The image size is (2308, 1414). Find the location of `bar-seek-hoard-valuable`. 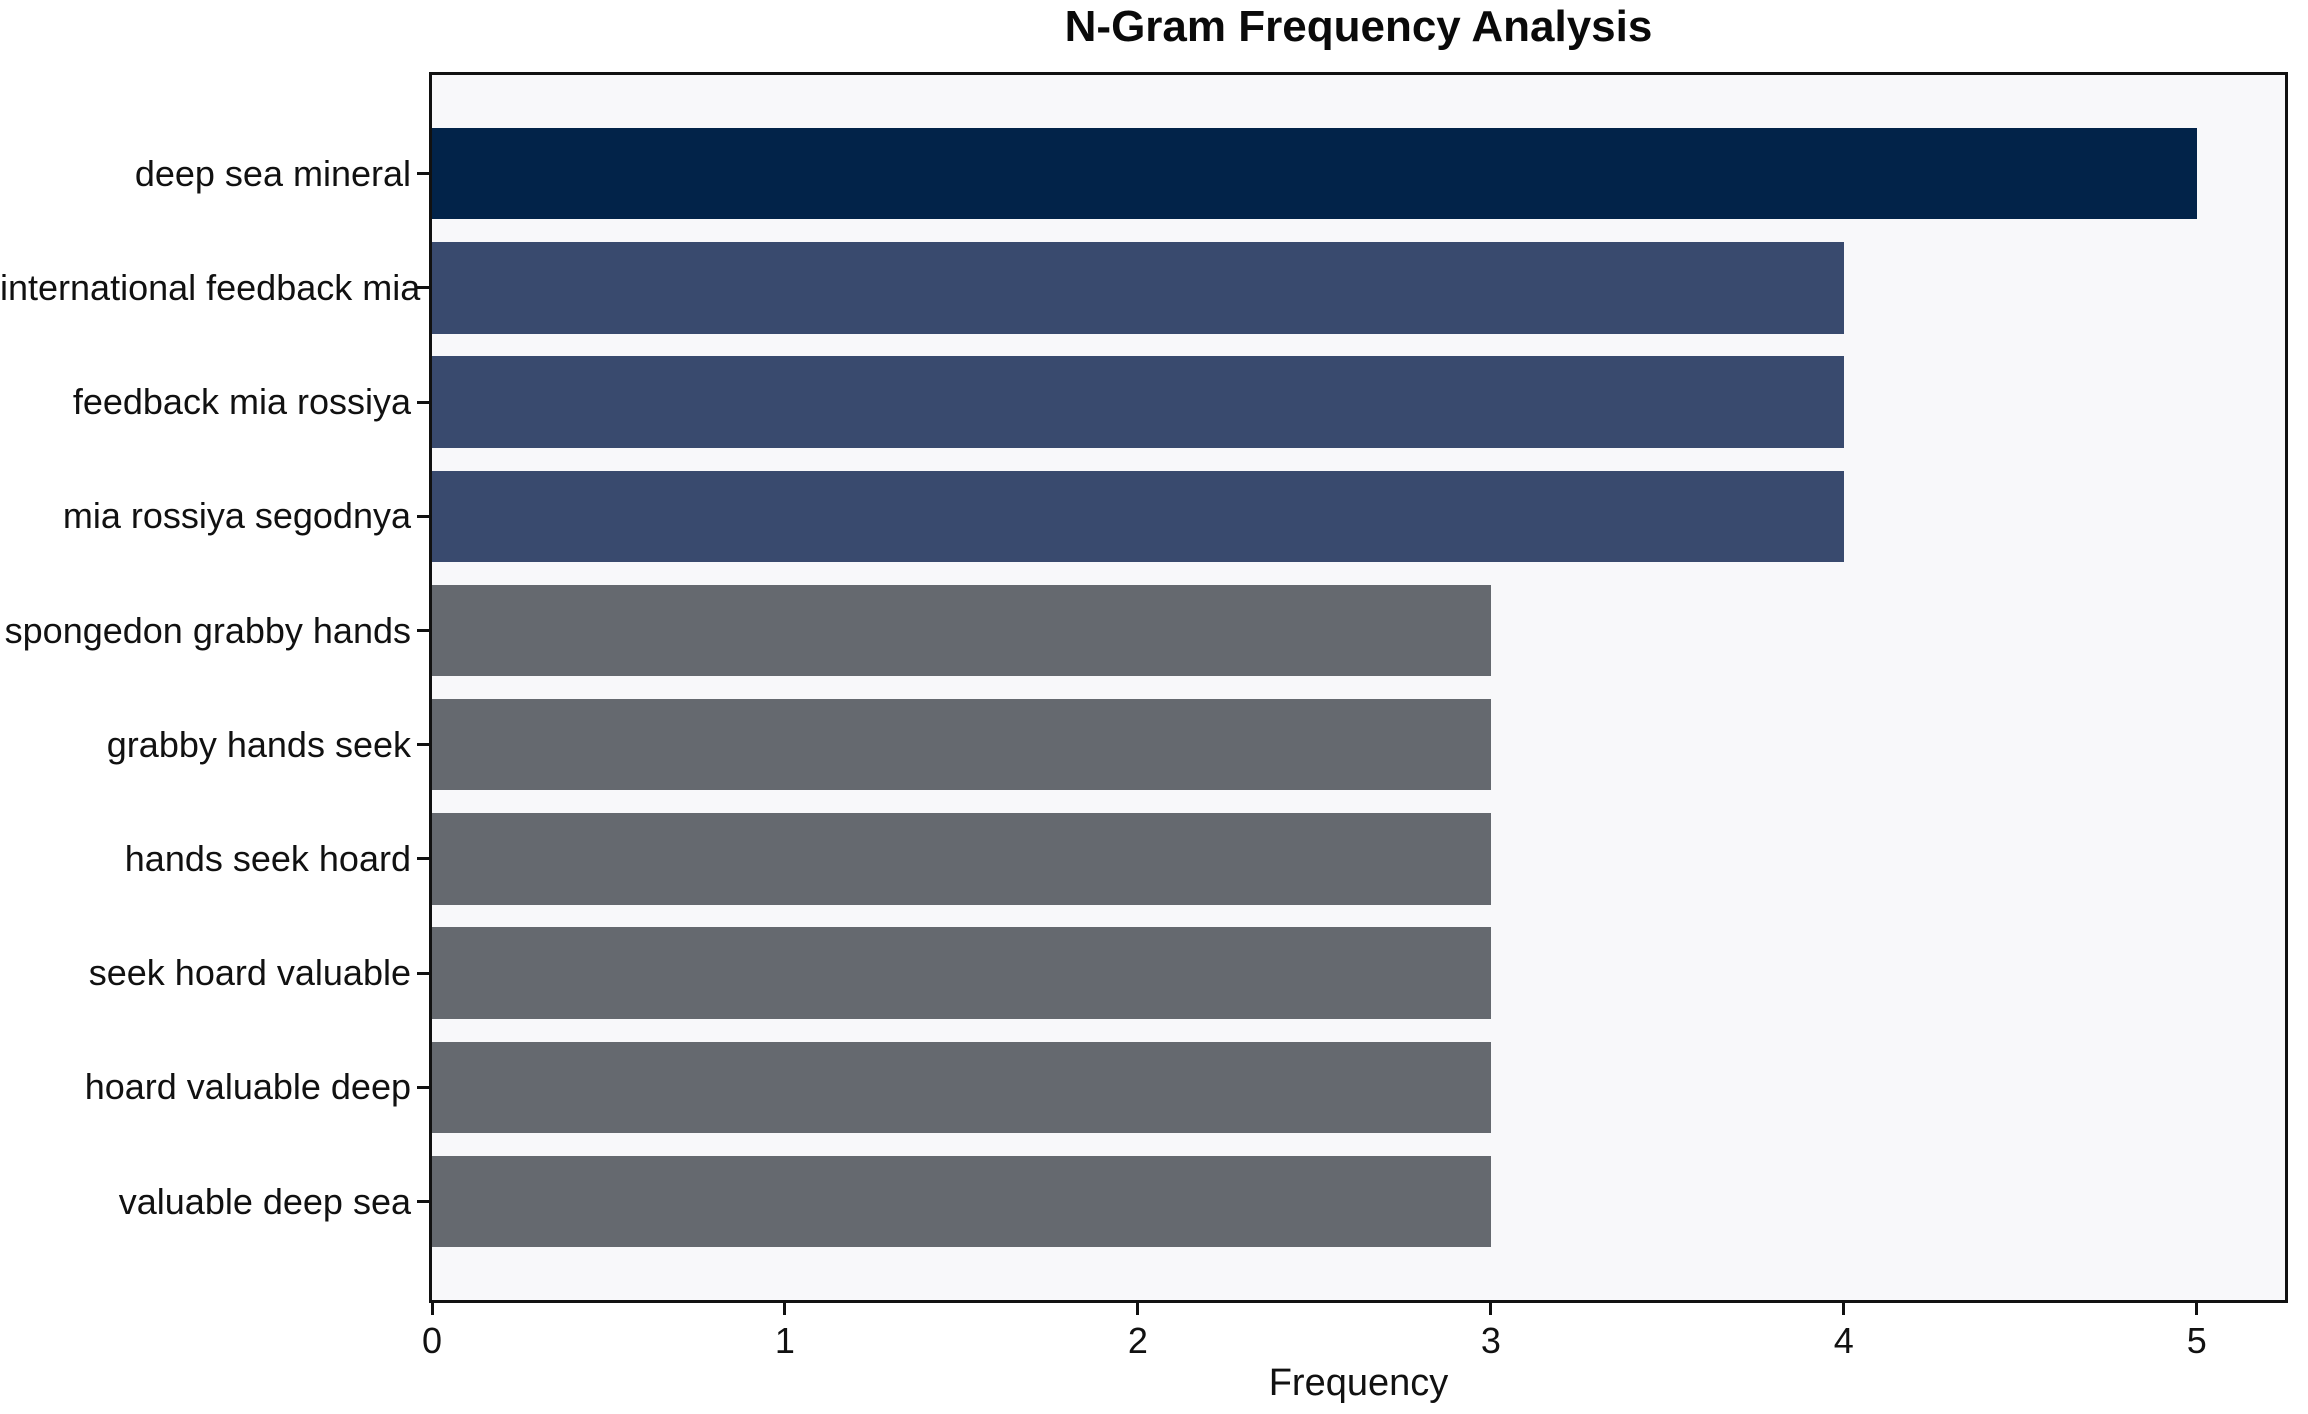

bar-seek-hoard-valuable is located at coordinates (961, 973).